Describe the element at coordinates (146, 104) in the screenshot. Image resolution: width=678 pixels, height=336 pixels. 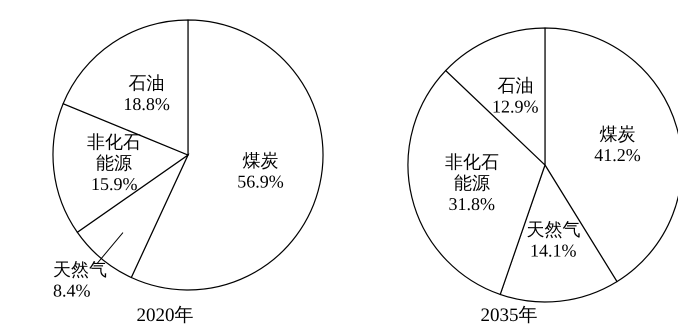
I see `data-label: 18.8%` at that location.